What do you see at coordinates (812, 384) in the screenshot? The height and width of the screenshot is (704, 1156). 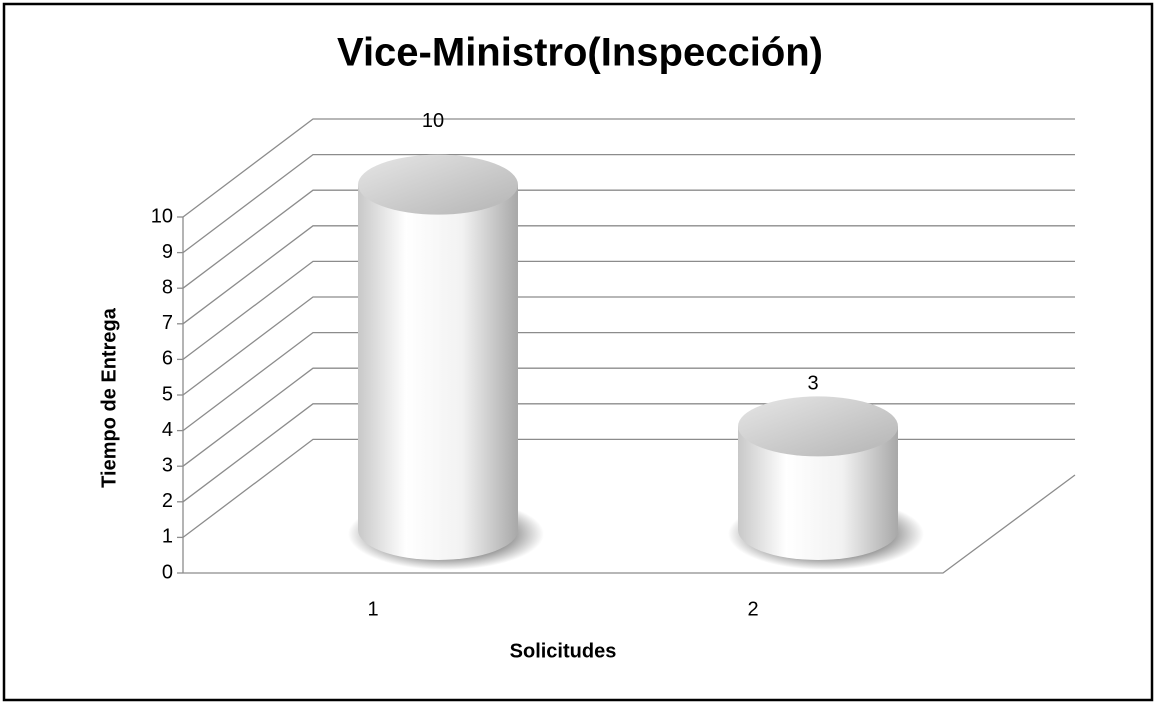 I see `data-label: 3` at bounding box center [812, 384].